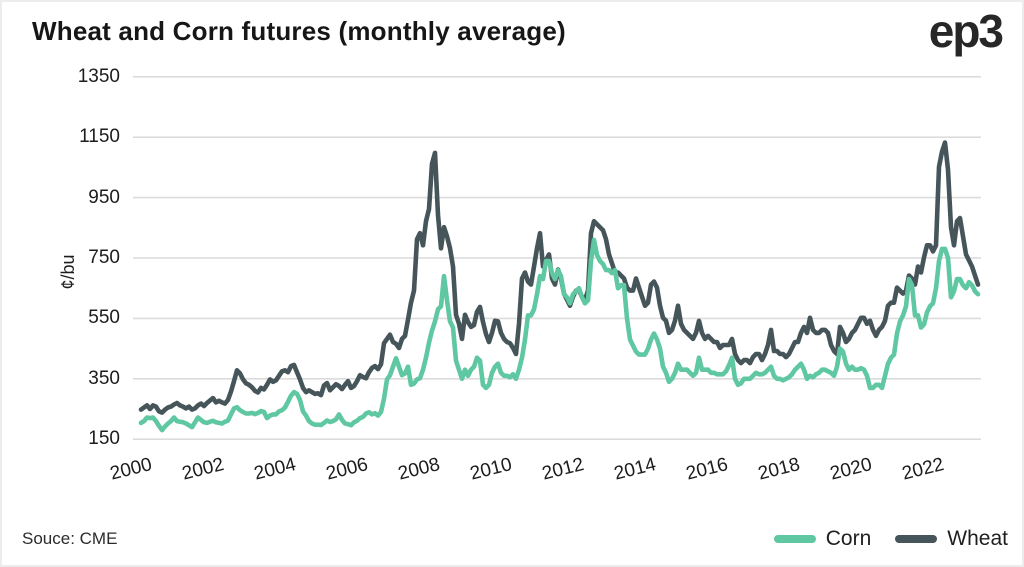 This screenshot has height=567, width=1024. I want to click on y-tick-1350: 1350, so click(98, 76).